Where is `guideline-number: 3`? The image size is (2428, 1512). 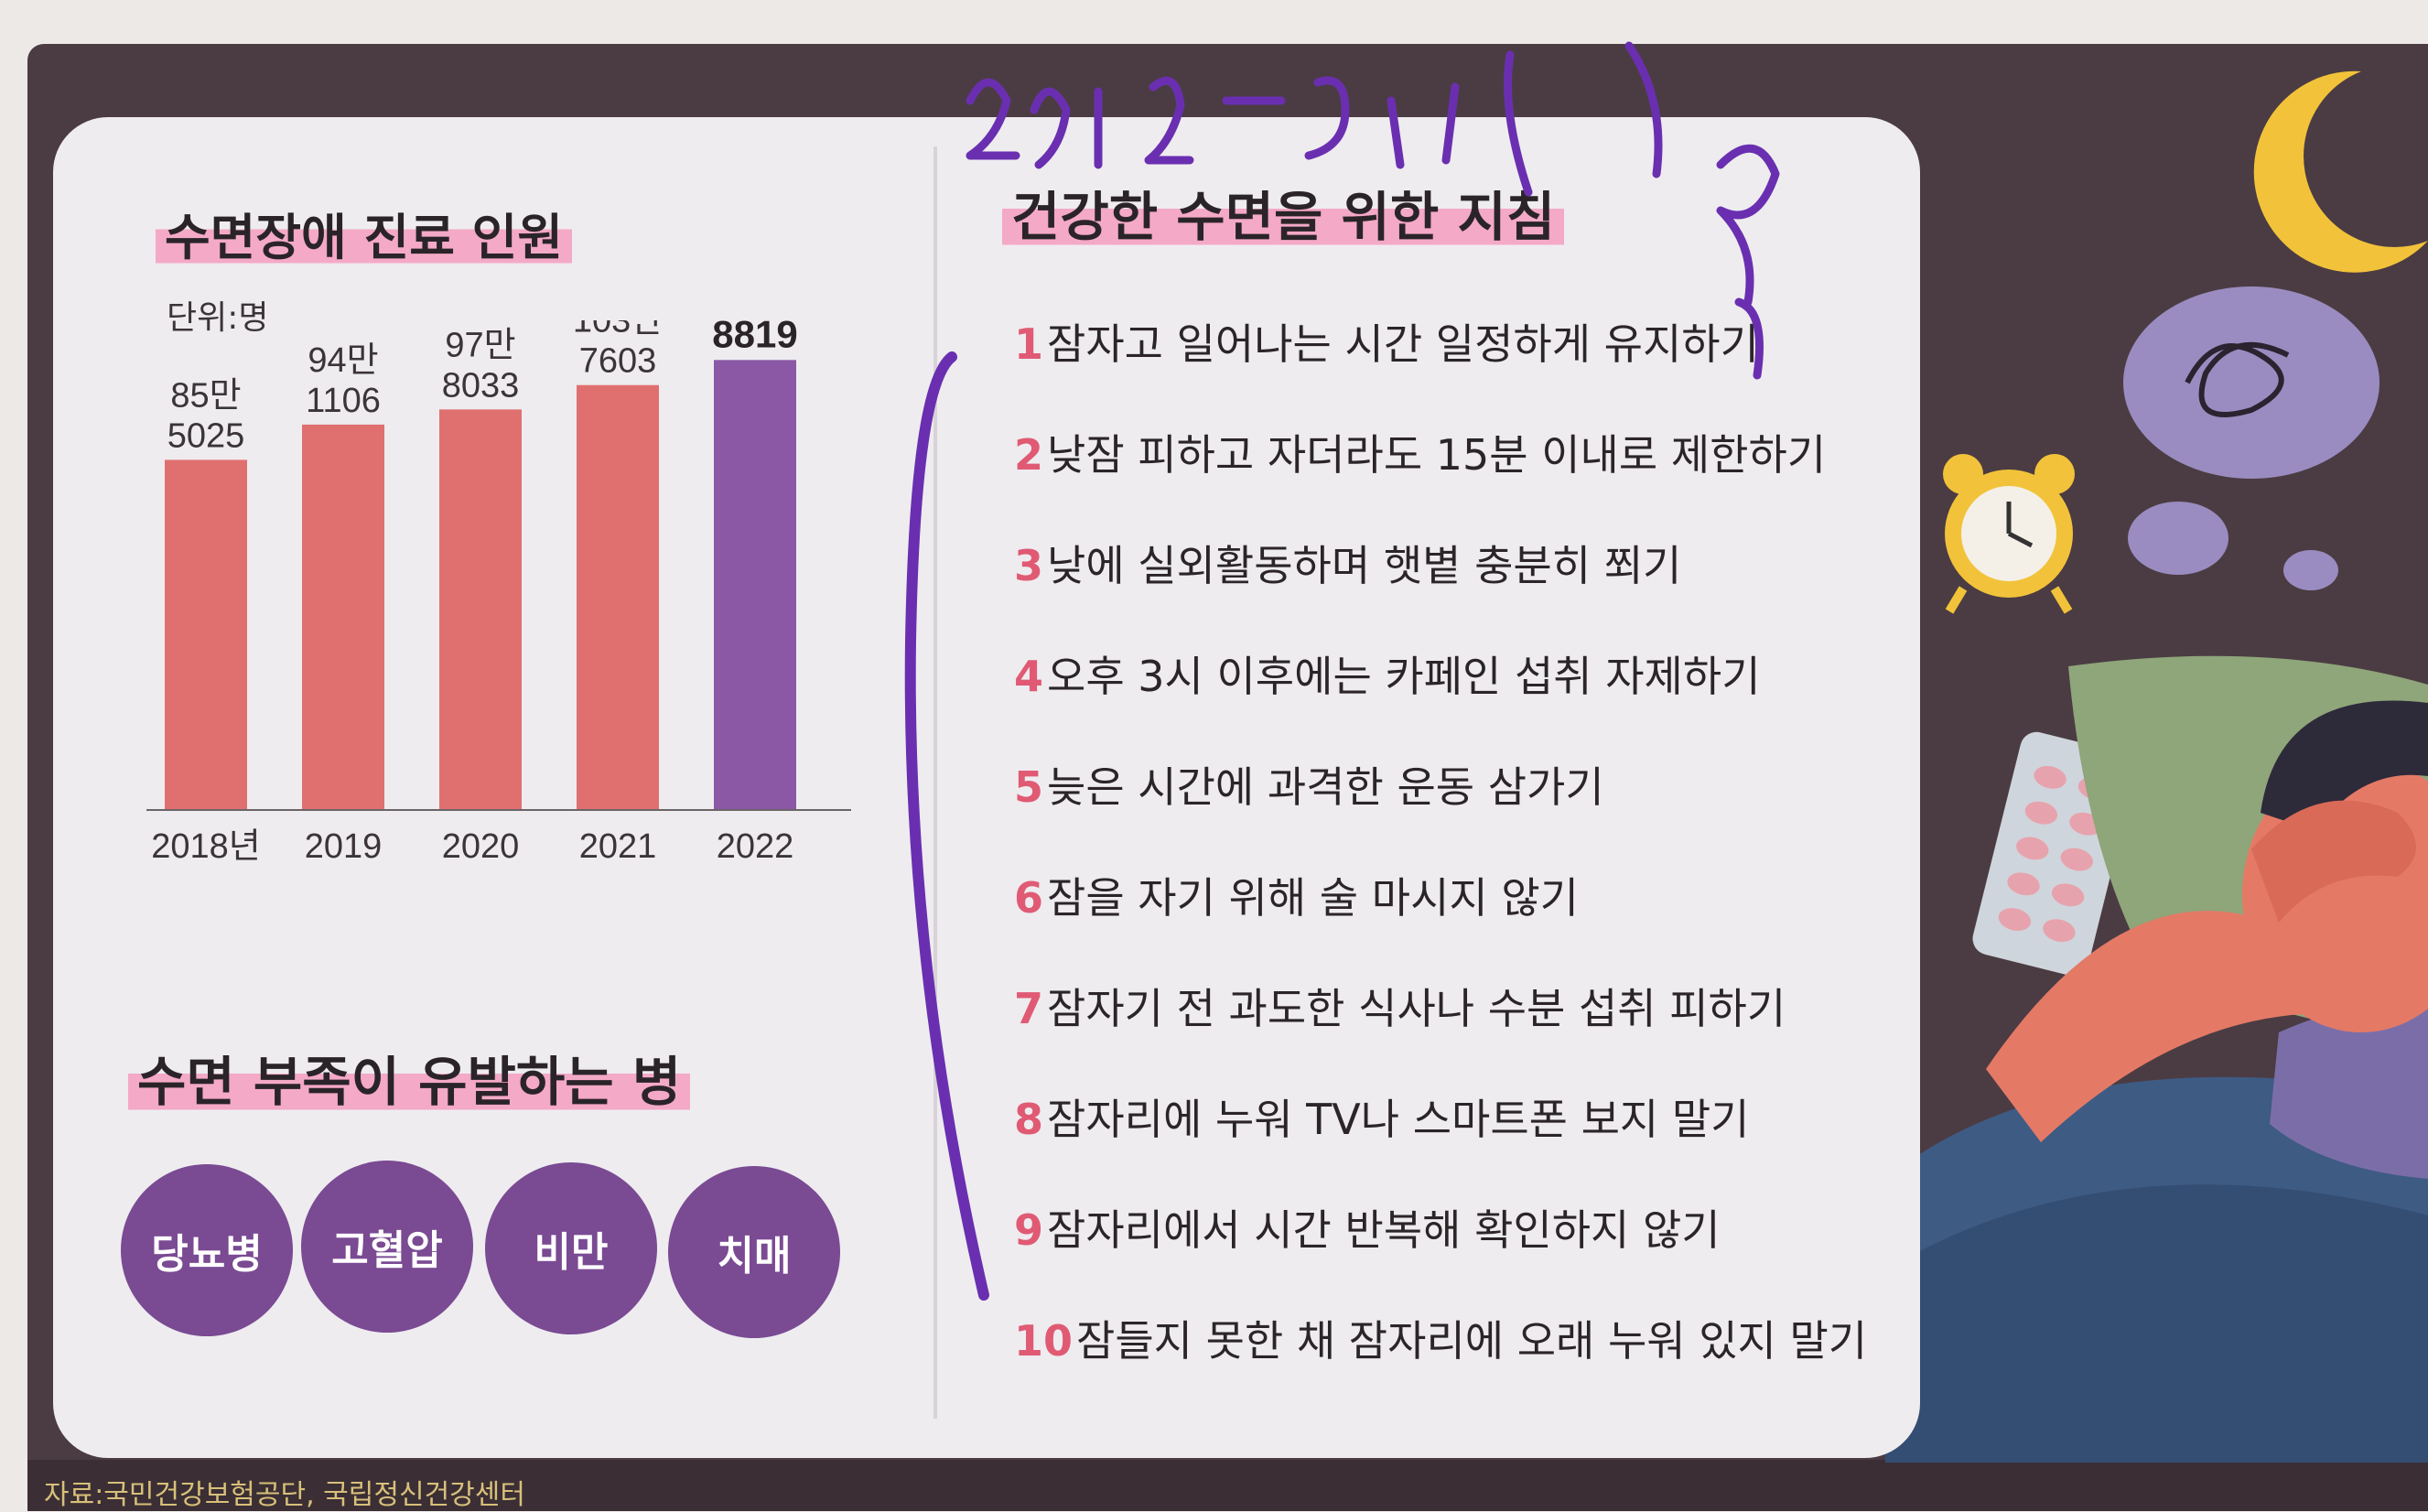
guideline-number: 3 is located at coordinates (1029, 565).